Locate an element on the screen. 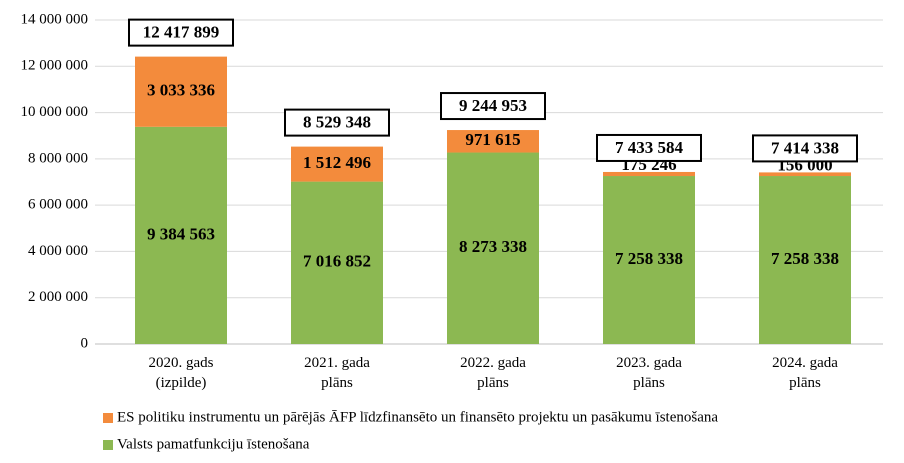 This screenshot has width=904, height=463. y-tick-label: 14 000 000 is located at coordinates (55, 19).